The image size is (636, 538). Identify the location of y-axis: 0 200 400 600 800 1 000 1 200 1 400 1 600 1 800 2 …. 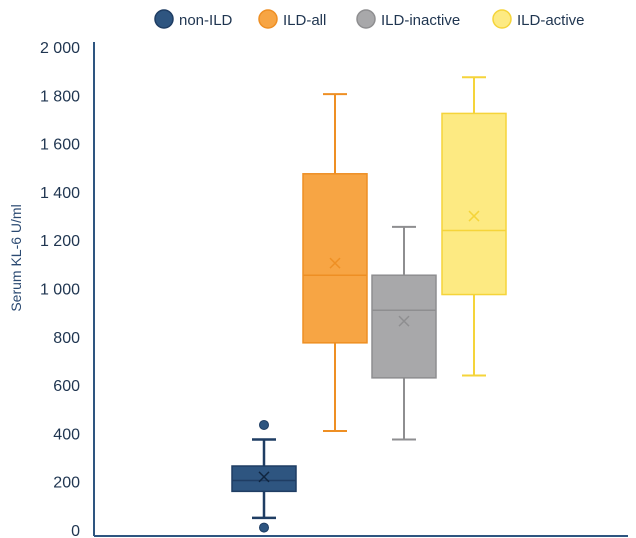
(60, 289).